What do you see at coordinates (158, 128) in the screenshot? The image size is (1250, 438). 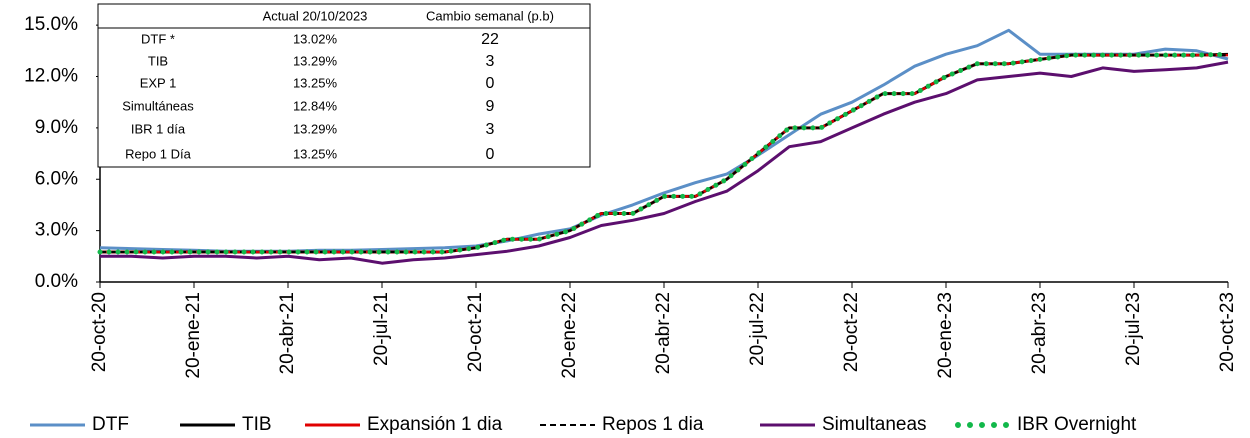 I see `table-name: IBR 1 día` at bounding box center [158, 128].